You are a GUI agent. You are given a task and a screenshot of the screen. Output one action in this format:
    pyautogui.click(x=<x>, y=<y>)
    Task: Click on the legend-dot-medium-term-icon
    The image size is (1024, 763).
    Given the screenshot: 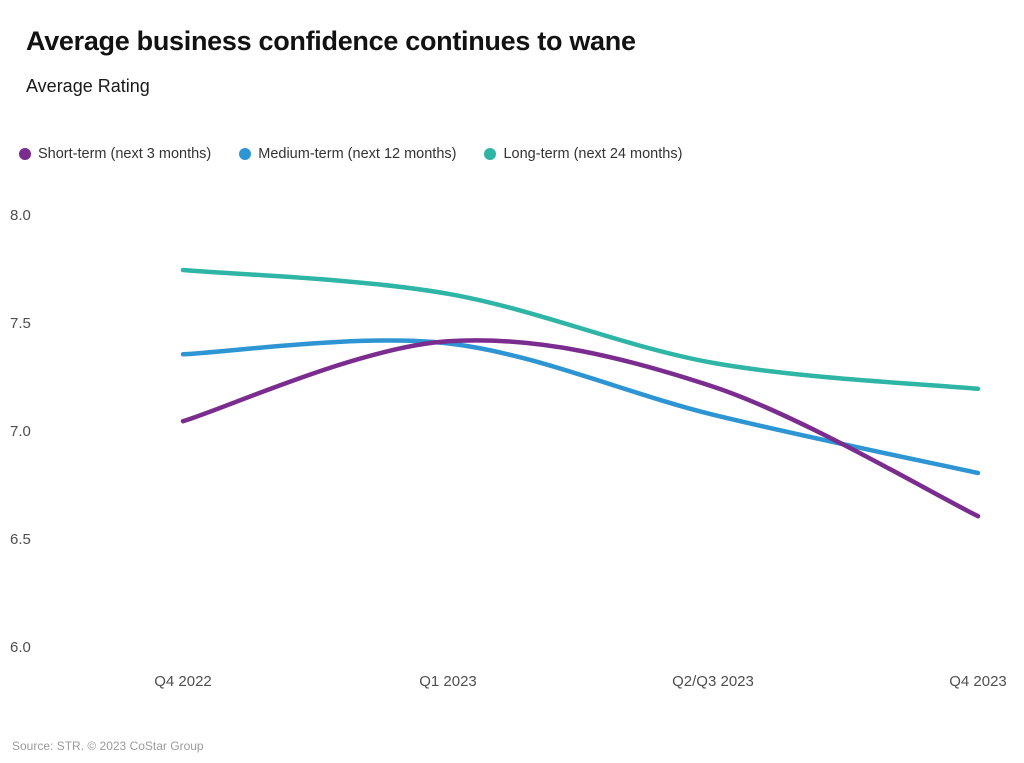 What is the action you would take?
    pyautogui.click(x=245, y=154)
    